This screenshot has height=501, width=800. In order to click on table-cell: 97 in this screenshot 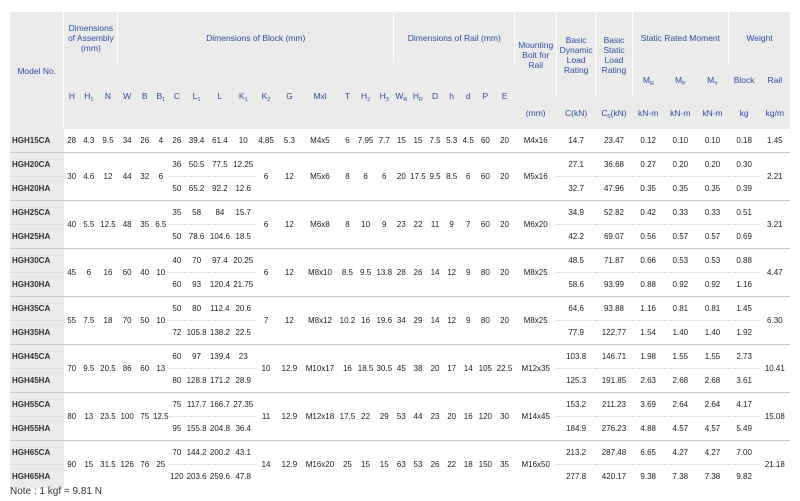, I will do `click(196, 356)`.